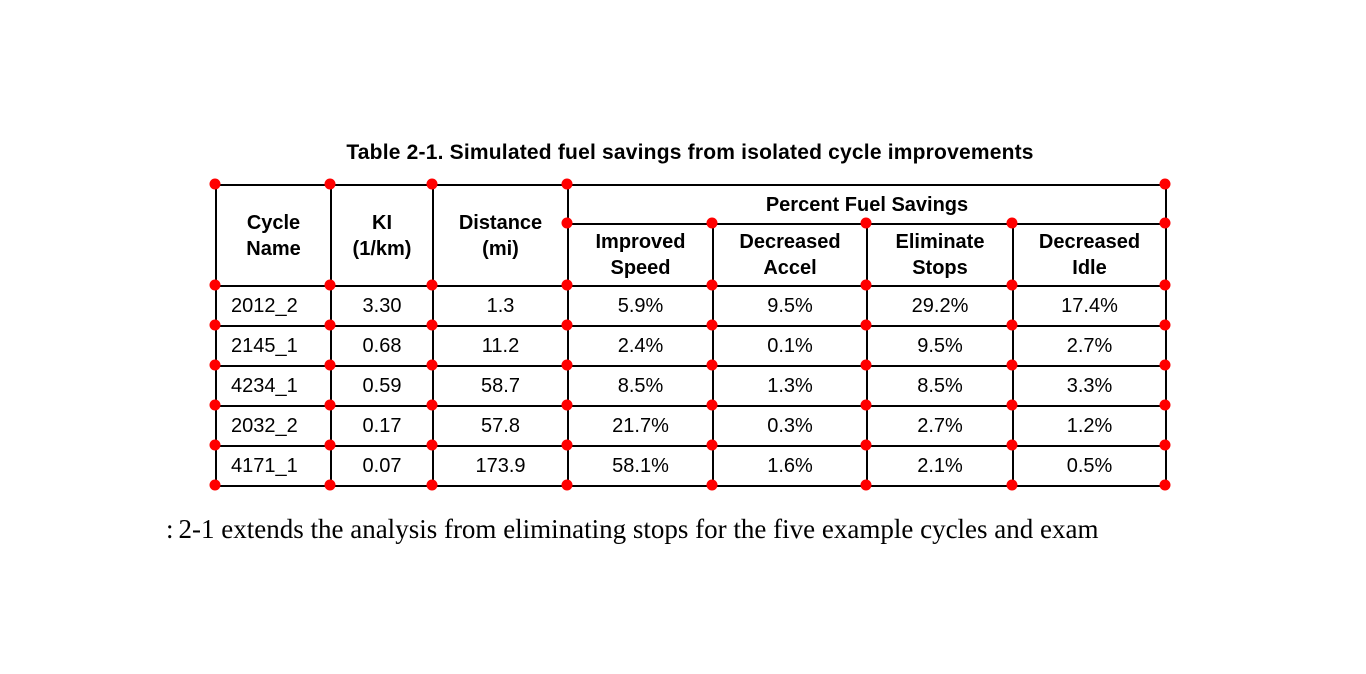 This screenshot has height=674, width=1366. What do you see at coordinates (640, 386) in the screenshot?
I see `cell-improved-speed: 8.5%` at bounding box center [640, 386].